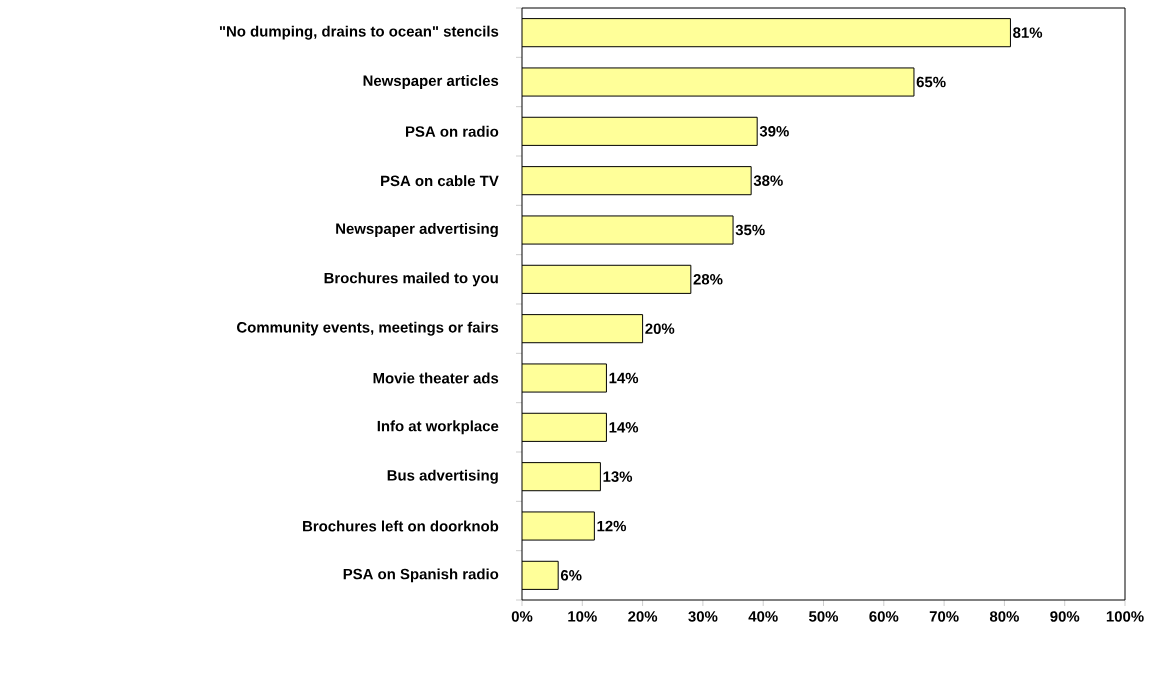 Image resolution: width=1153 pixels, height=675 pixels. What do you see at coordinates (368, 328) in the screenshot?
I see `y-tick-label: Community events, meetings or fairs` at bounding box center [368, 328].